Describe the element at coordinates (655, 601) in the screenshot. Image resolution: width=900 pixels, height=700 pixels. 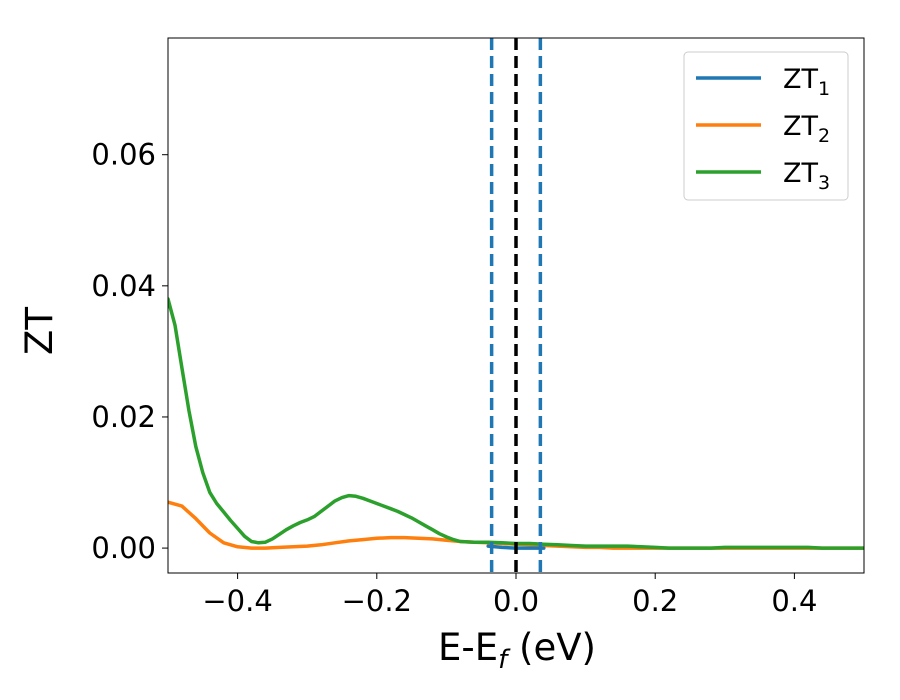
I see `x-tick-label: 0.2` at that location.